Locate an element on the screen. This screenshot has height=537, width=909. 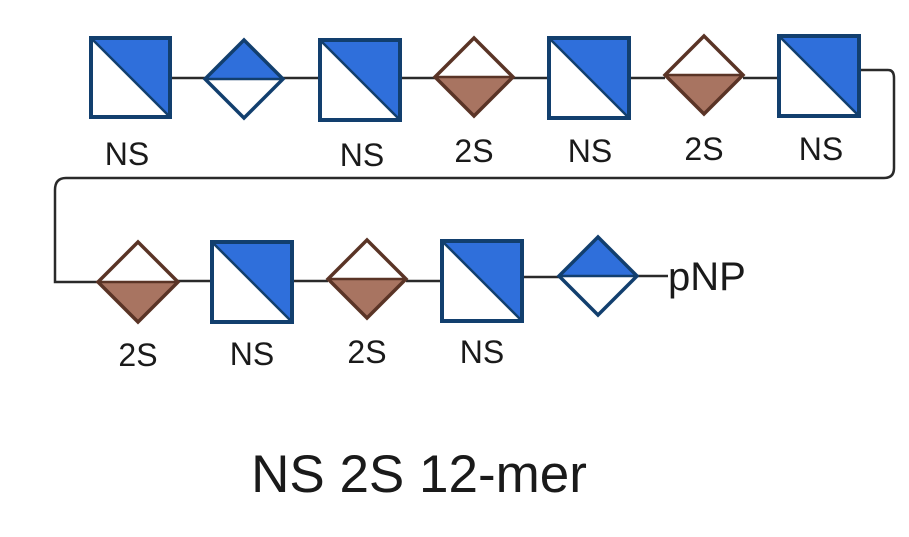
row-1-labels: NS NS 2S NS 2S NS is located at coordinates (474, 152).